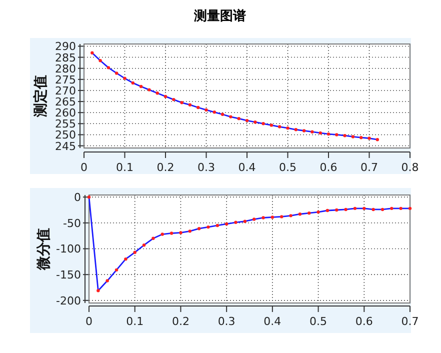 The width and height of the screenshot is (441, 353). What do you see at coordinates (68, 249) in the screenshot?
I see `y-tick-label: -100` at bounding box center [68, 249].